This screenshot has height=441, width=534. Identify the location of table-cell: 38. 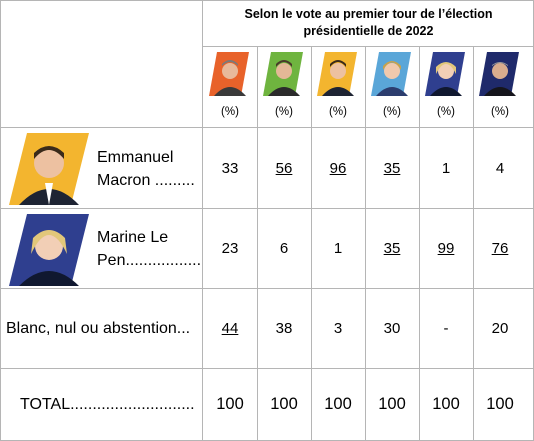
(284, 328).